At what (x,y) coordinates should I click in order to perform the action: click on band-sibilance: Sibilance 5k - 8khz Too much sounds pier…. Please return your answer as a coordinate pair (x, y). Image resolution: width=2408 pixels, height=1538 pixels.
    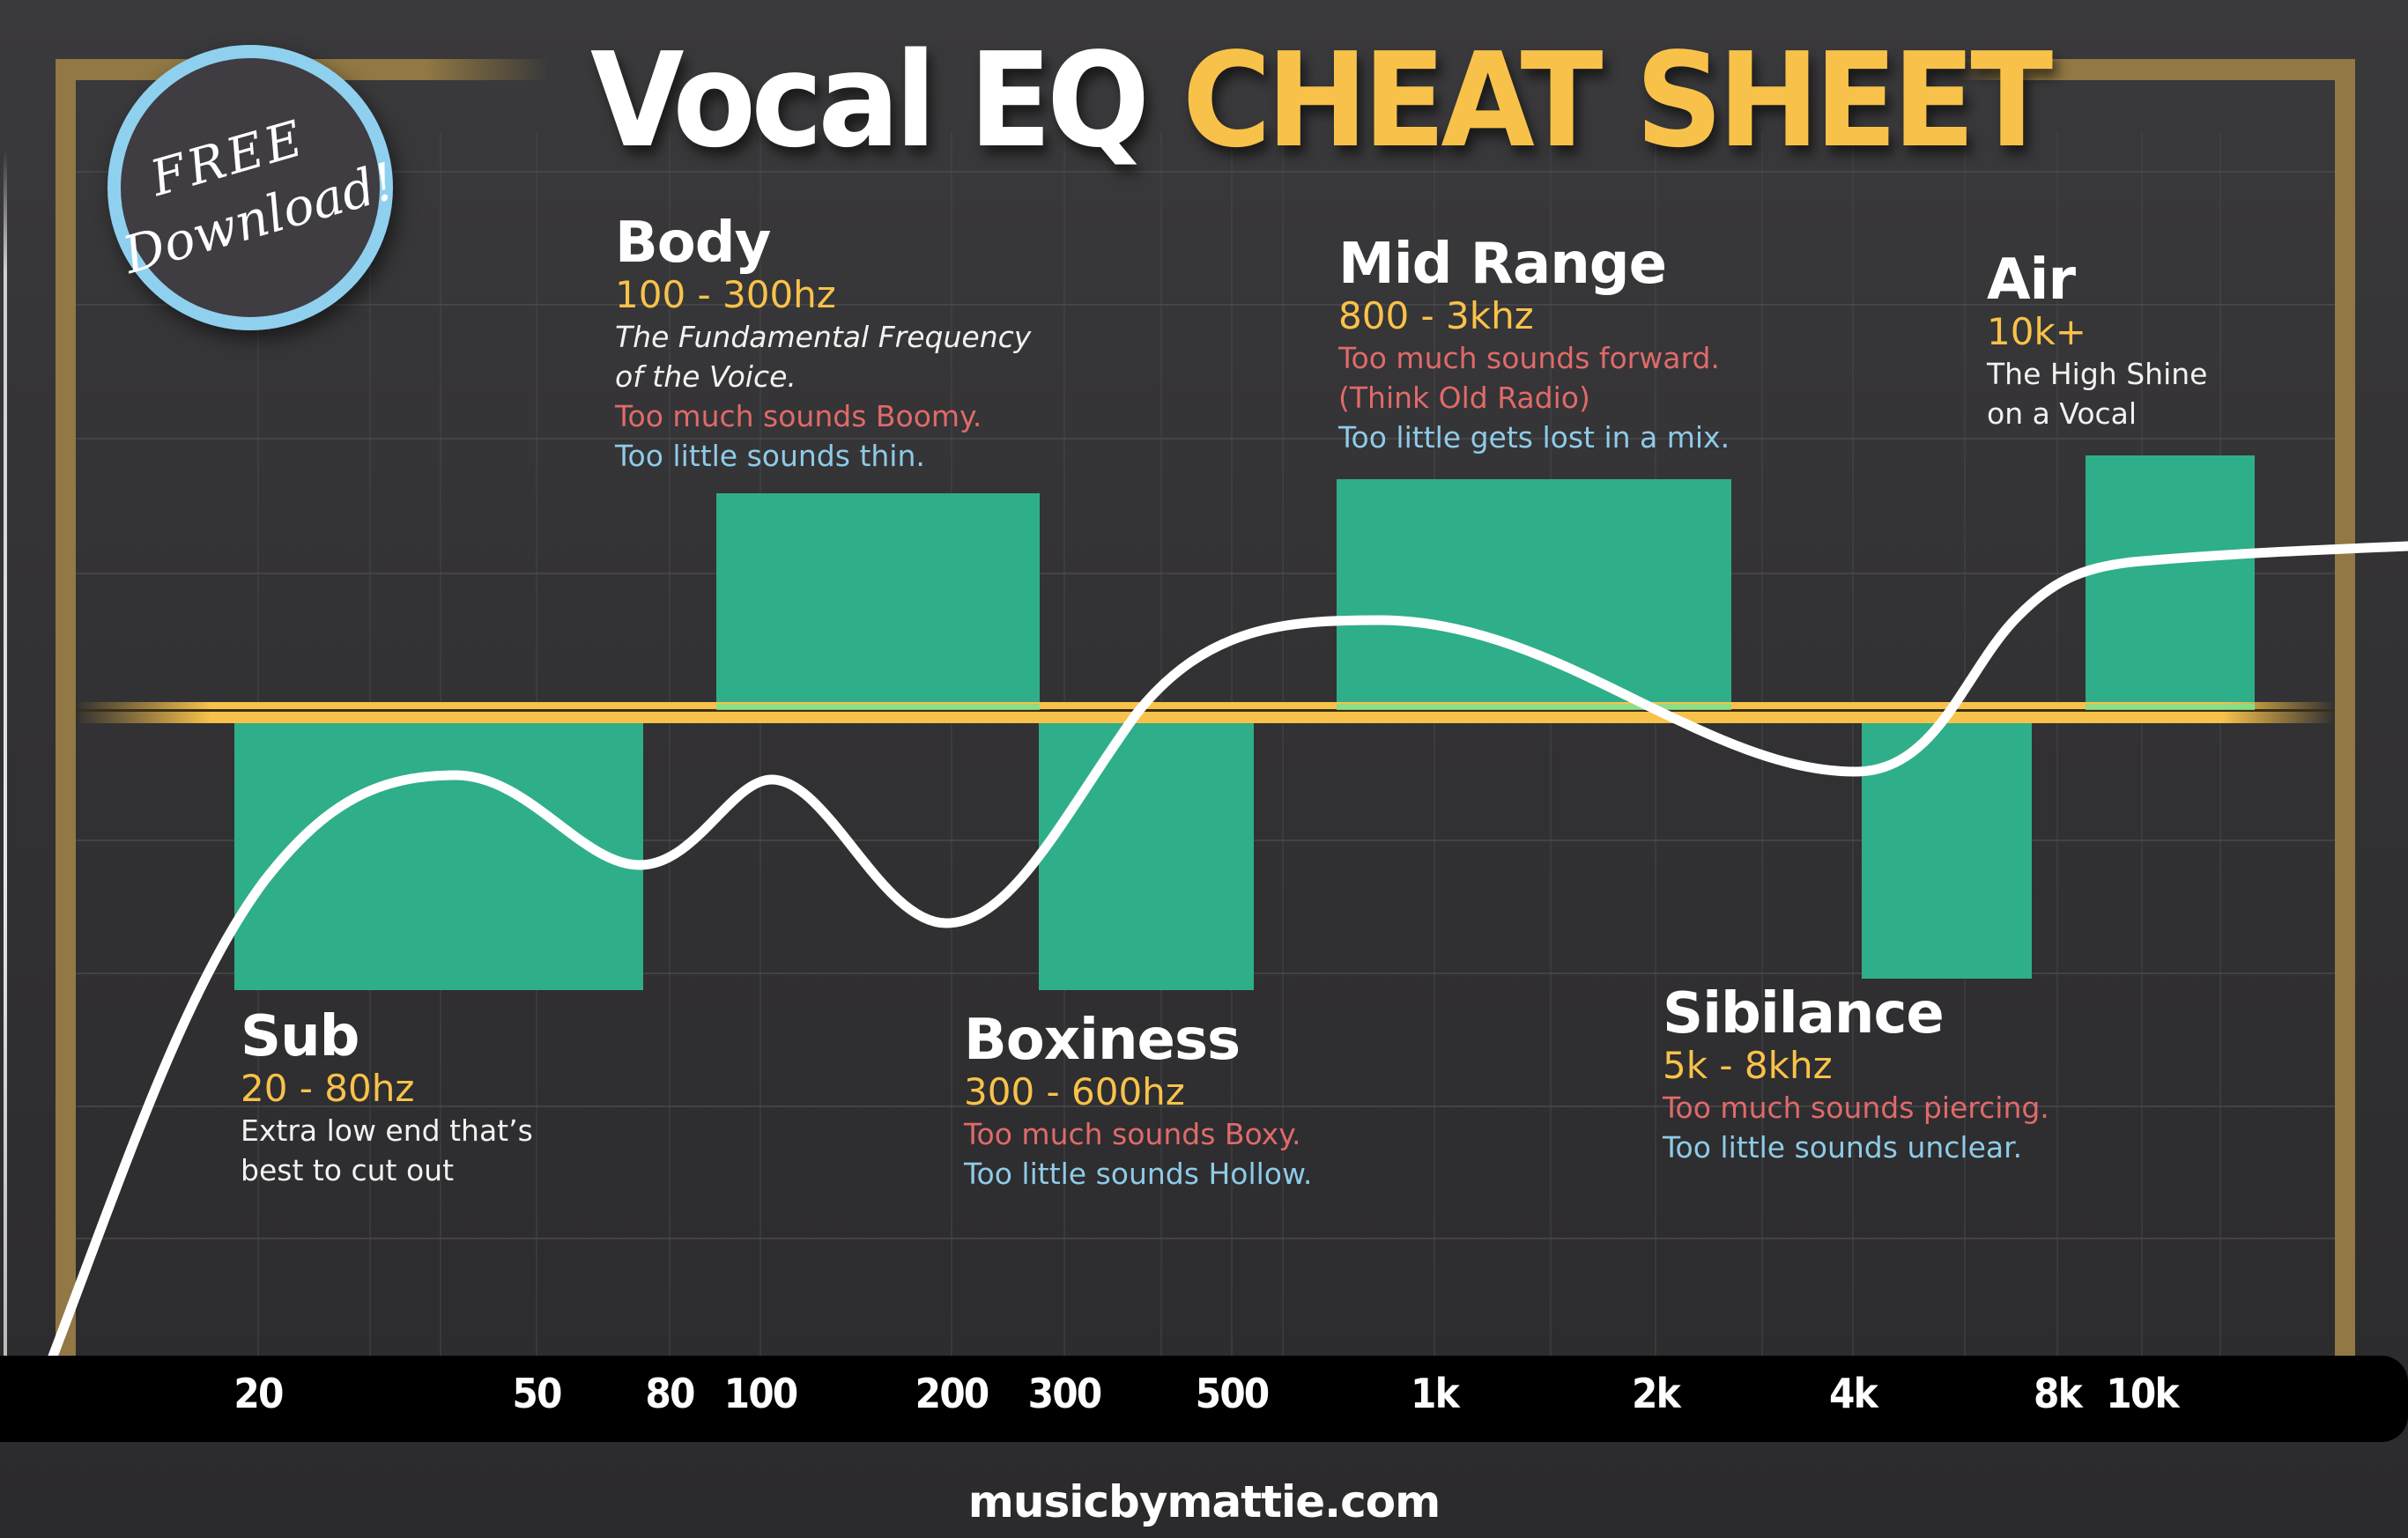
    Looking at the image, I should click on (1856, 1076).